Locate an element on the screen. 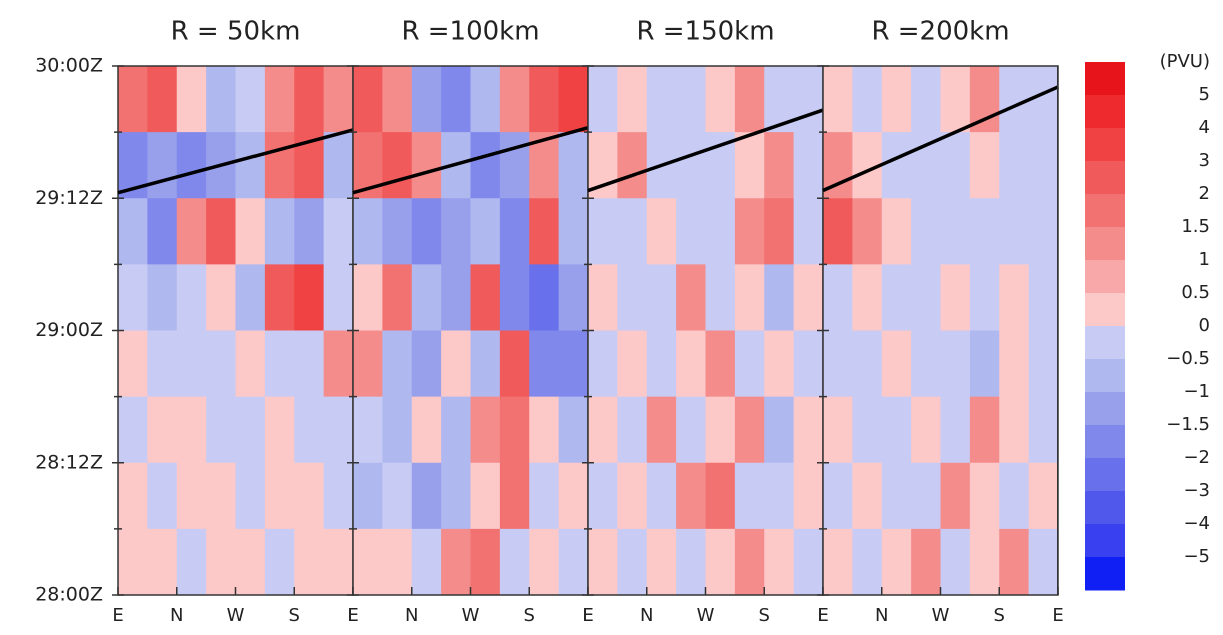 The image size is (1223, 635). colorbar-label: −5 is located at coordinates (1196, 556).